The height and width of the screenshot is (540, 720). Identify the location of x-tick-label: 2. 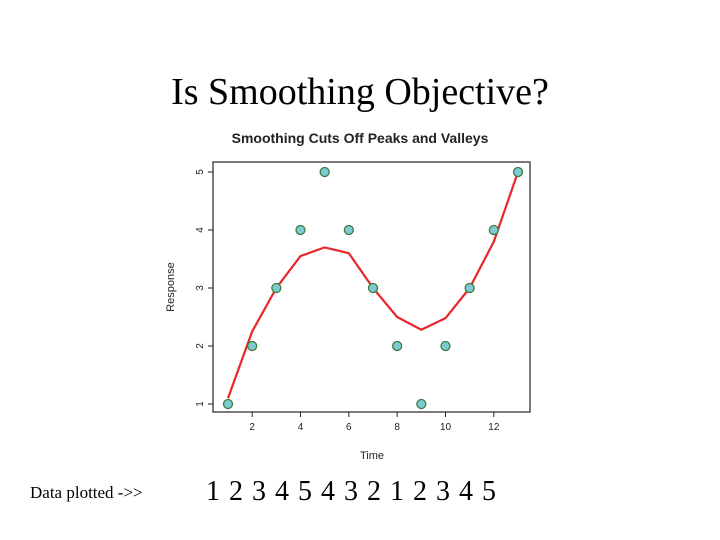
(252, 427).